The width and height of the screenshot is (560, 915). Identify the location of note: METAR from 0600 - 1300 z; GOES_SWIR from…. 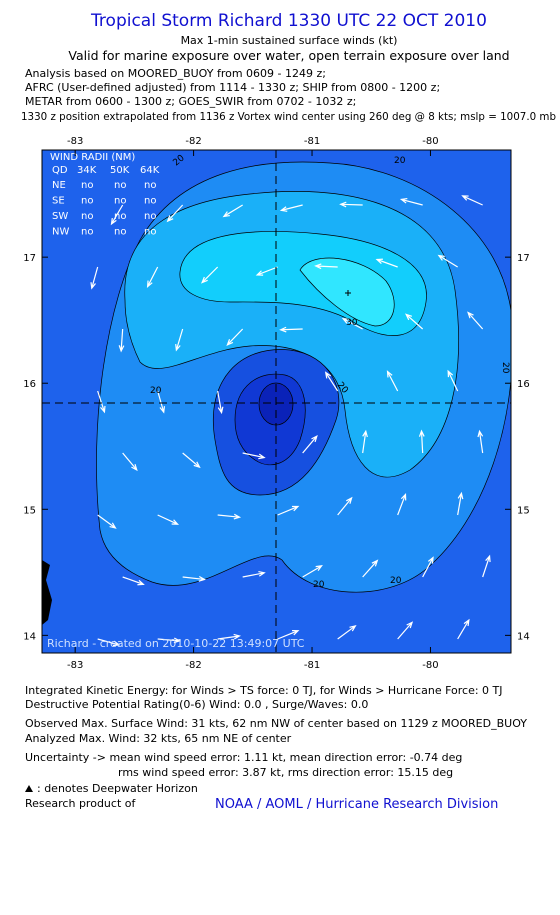
(190, 101).